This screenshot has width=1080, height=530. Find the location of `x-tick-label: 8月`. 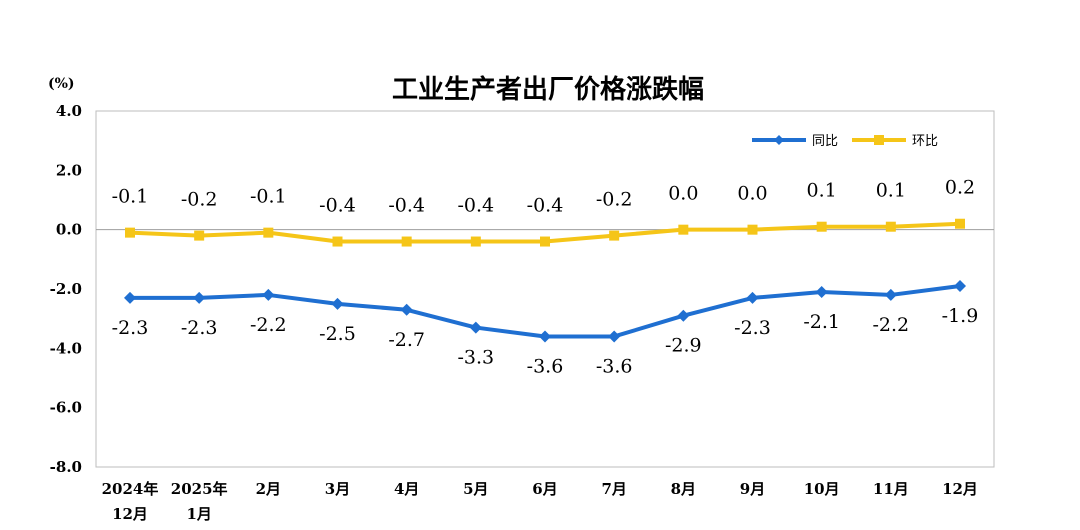

x-tick-label: 8月 is located at coordinates (683, 489).